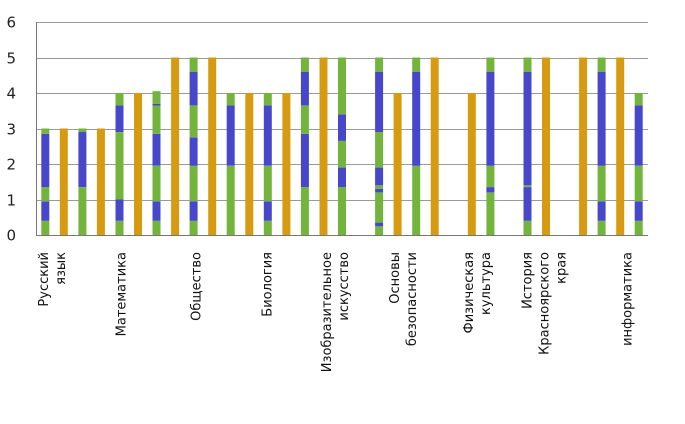  What do you see at coordinates (412, 299) in the screenshot?
I see `category-label: безопасности` at bounding box center [412, 299].